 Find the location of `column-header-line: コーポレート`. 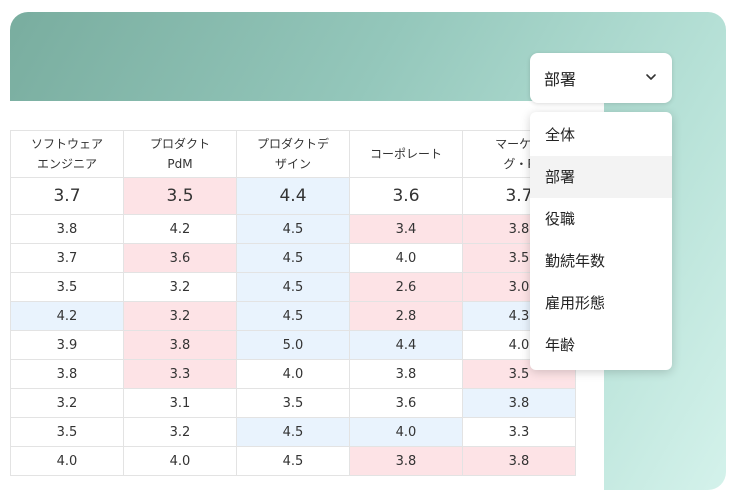

column-header-line: コーポレート is located at coordinates (405, 154).